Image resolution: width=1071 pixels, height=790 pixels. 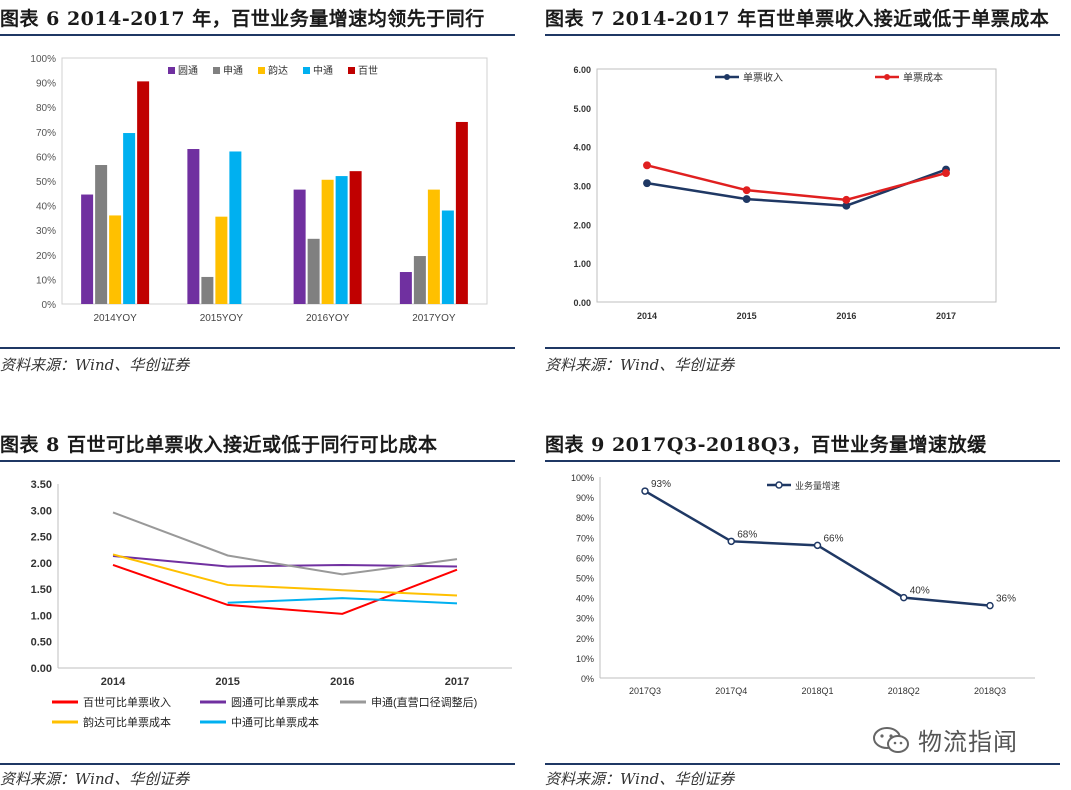 What do you see at coordinates (424, 702) in the screenshot?
I see `legend-label: 申通(直营口径调整后)` at bounding box center [424, 702].